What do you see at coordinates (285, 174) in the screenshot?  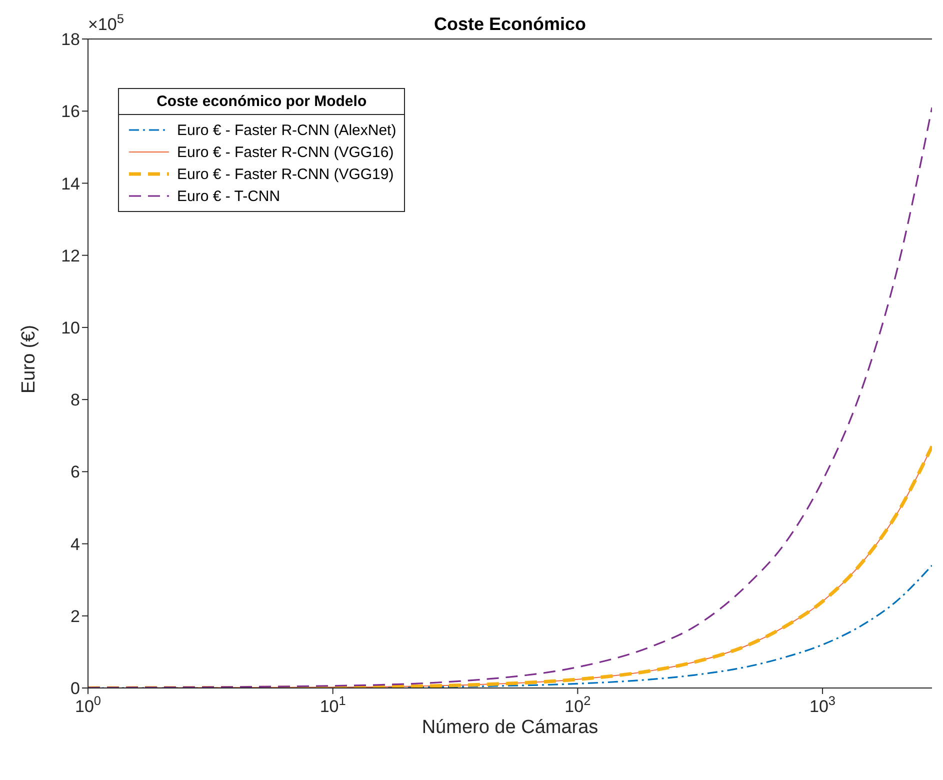 I see `legend-label: Euro € - Faster R-CNN (VGG19)` at bounding box center [285, 174].